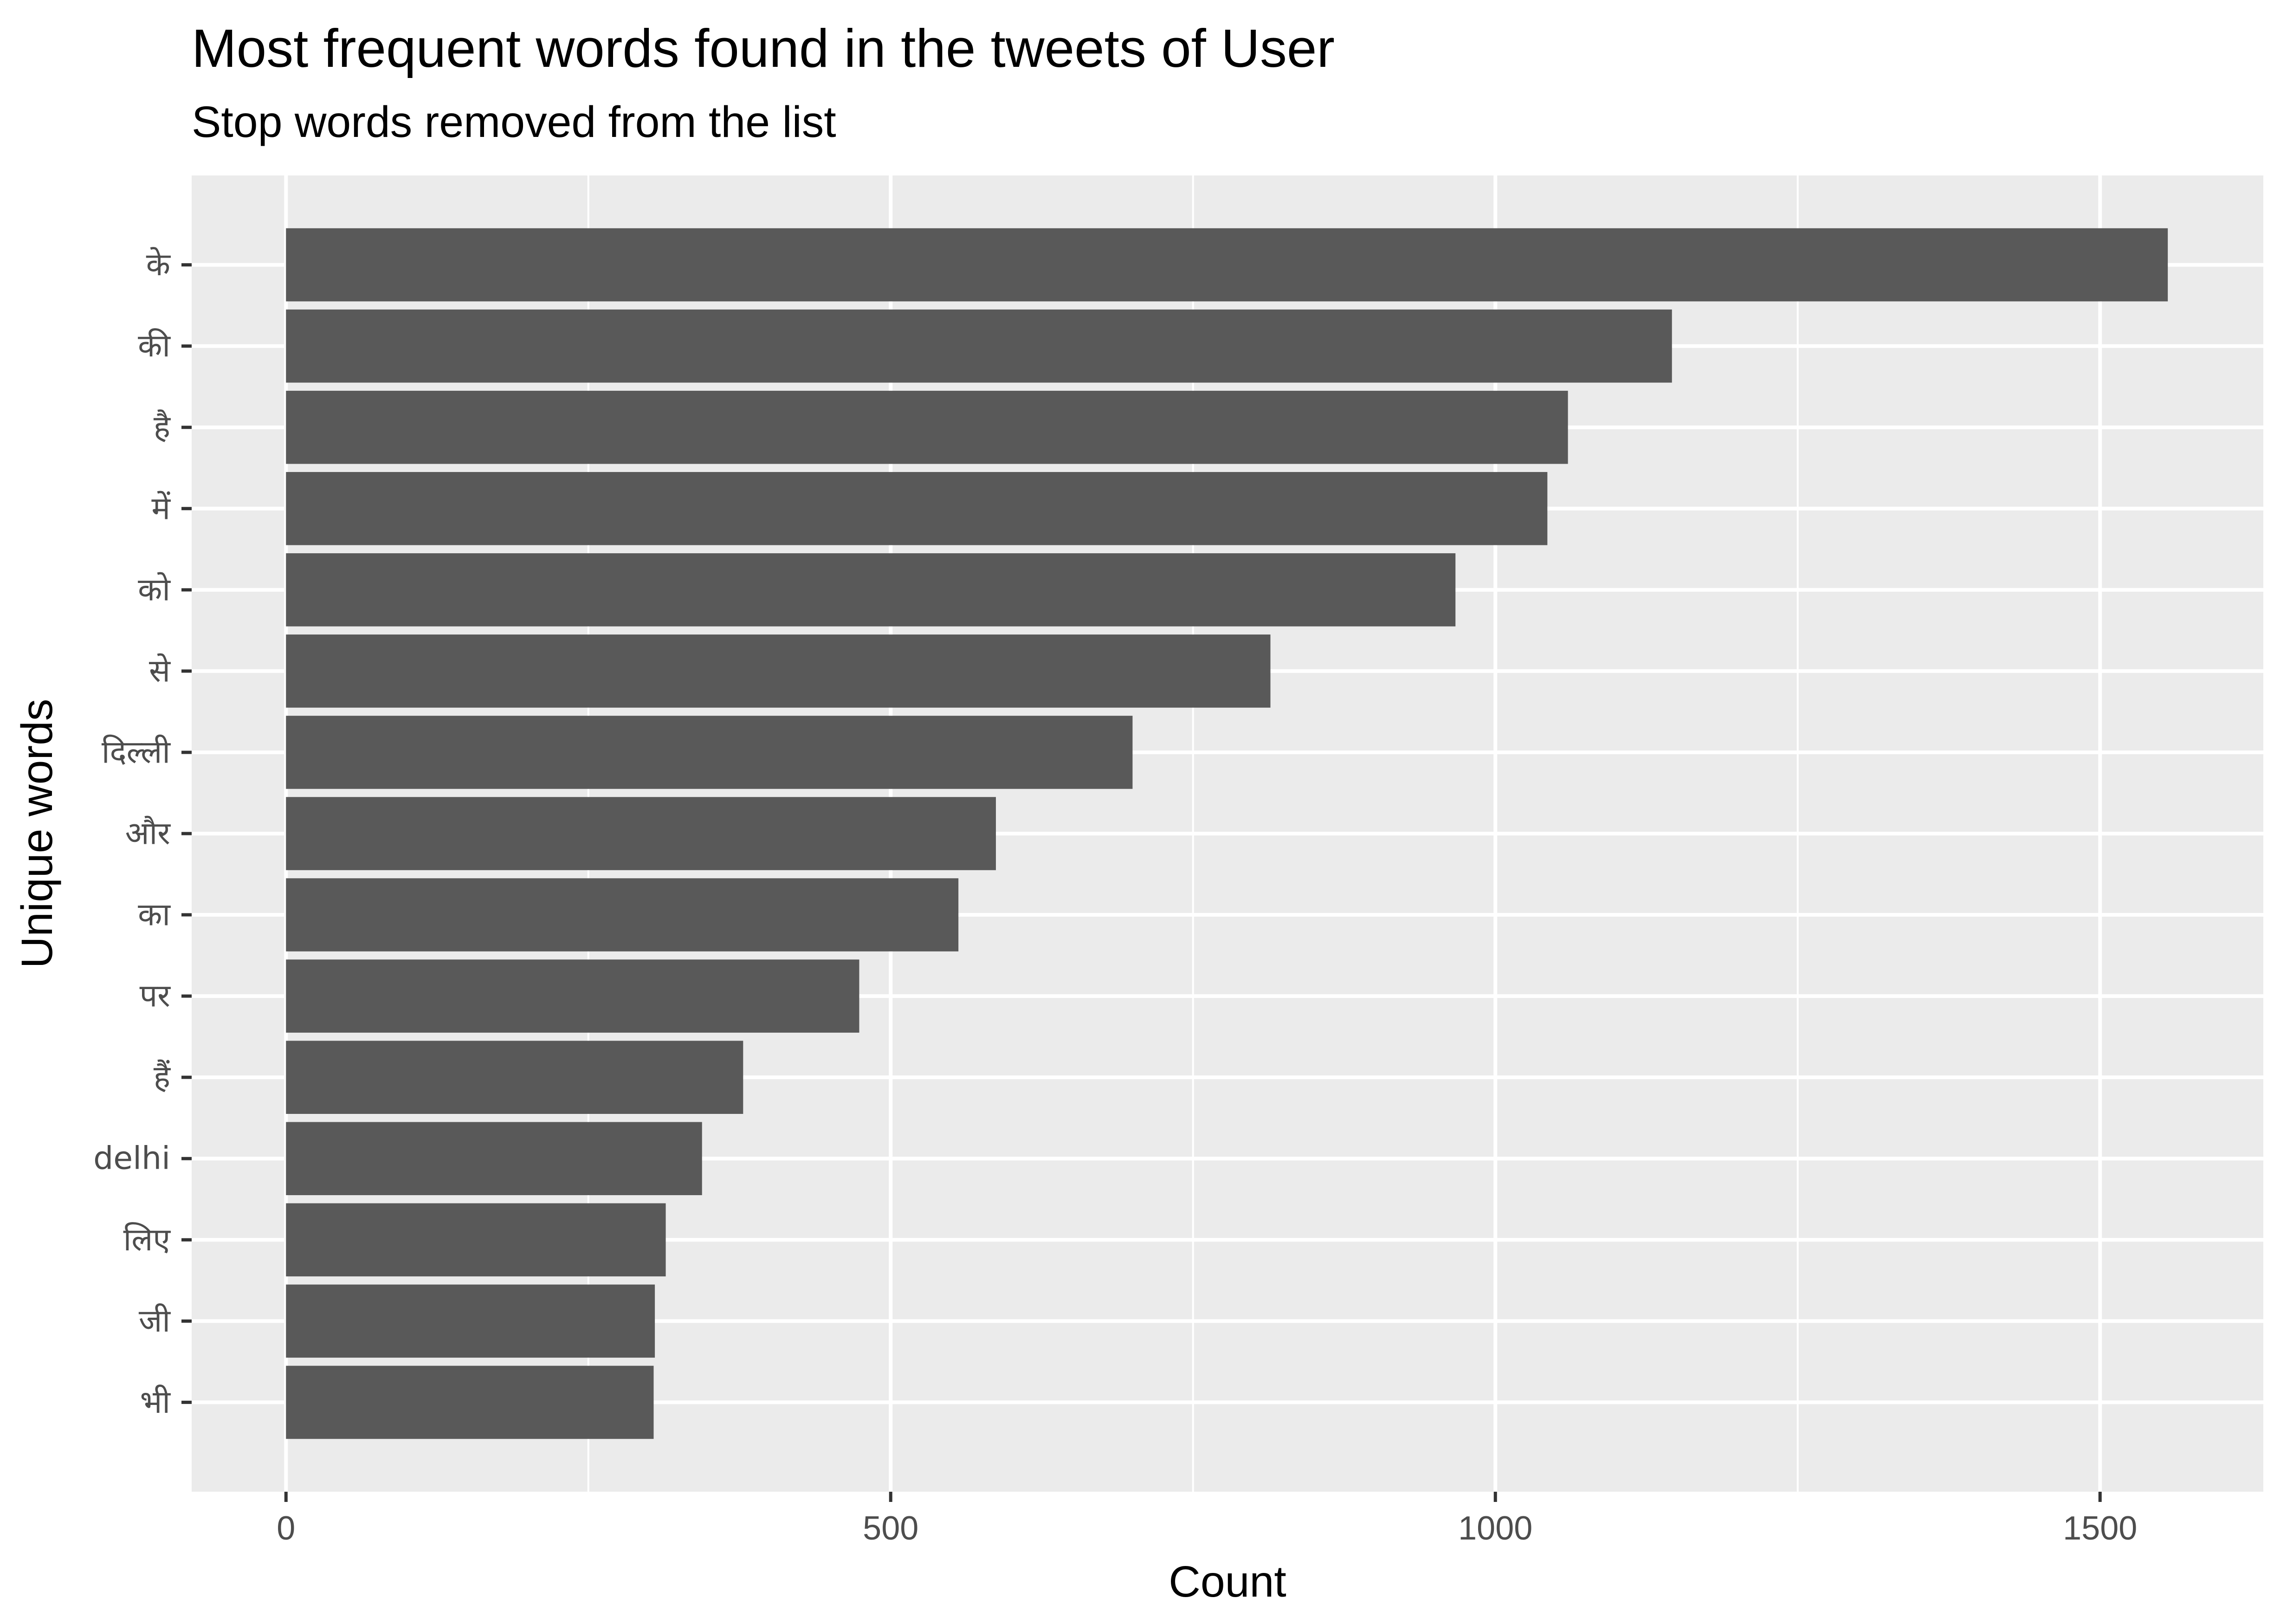 The image size is (2274, 1624). I want to click on y-tick-label: दिल्ली, so click(136, 752).